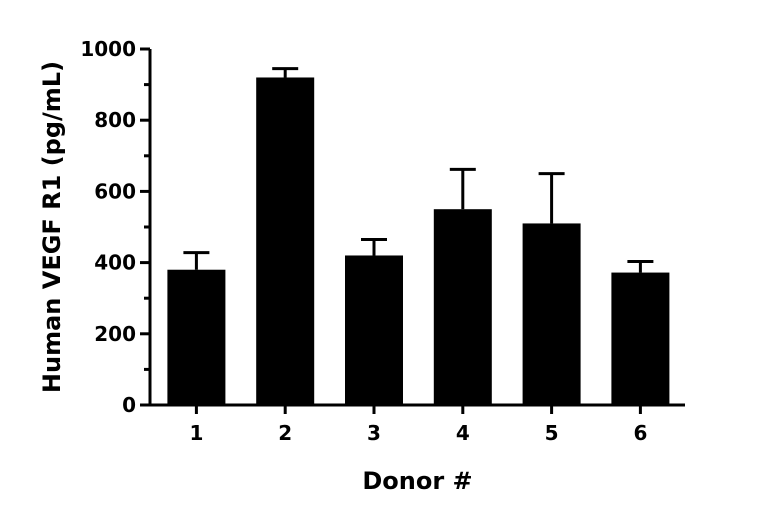  Describe the element at coordinates (463, 433) in the screenshot. I see `x-tick-label: 4` at that location.